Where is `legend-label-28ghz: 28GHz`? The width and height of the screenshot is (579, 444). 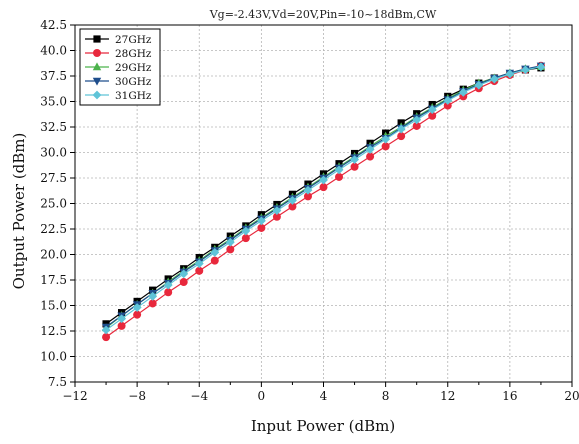 legend-label-28ghz: 28GHz is located at coordinates (133, 54).